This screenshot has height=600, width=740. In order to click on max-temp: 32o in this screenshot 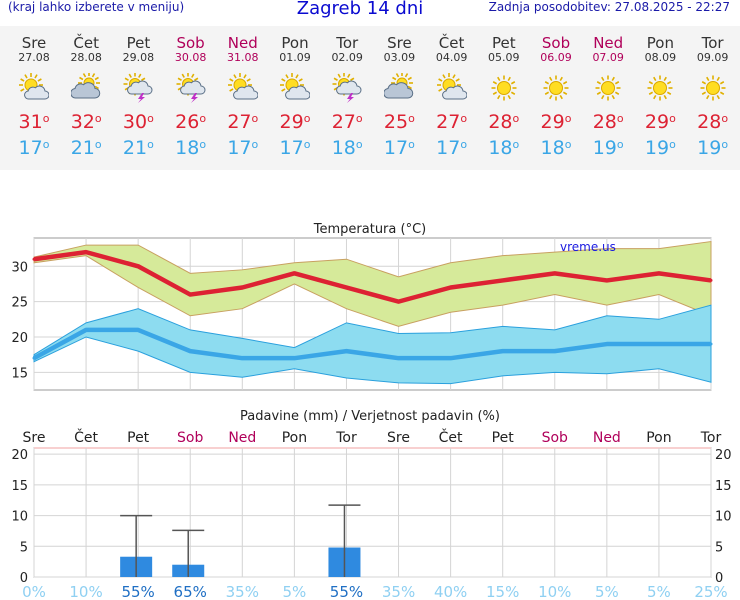, I will do `click(86, 122)`.